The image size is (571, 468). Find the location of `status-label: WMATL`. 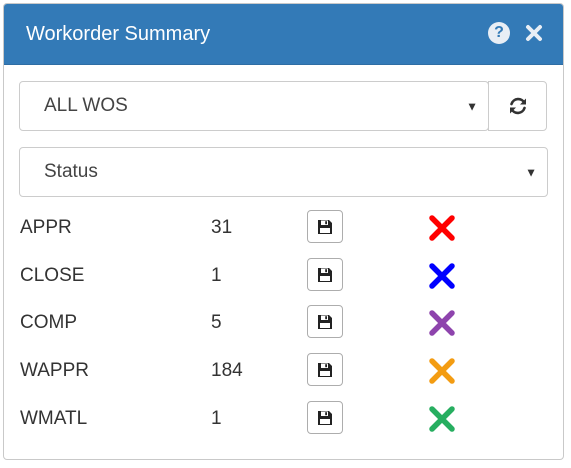

status-label: WMATL is located at coordinates (54, 418).